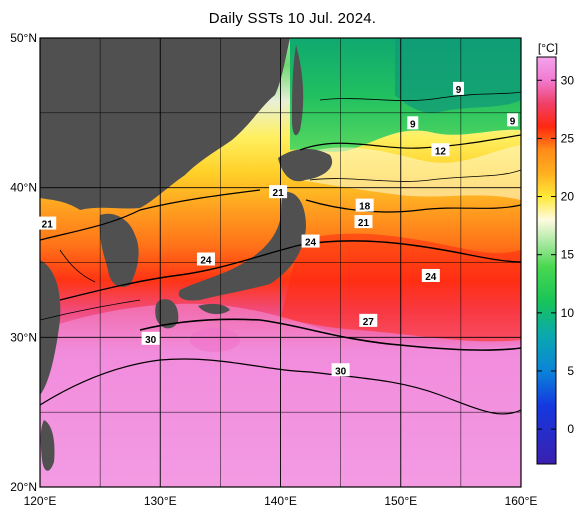 Image resolution: width=585 pixels, height=512 pixels. What do you see at coordinates (23, 487) in the screenshot?
I see `lat-tick-label: 20°N` at bounding box center [23, 487].